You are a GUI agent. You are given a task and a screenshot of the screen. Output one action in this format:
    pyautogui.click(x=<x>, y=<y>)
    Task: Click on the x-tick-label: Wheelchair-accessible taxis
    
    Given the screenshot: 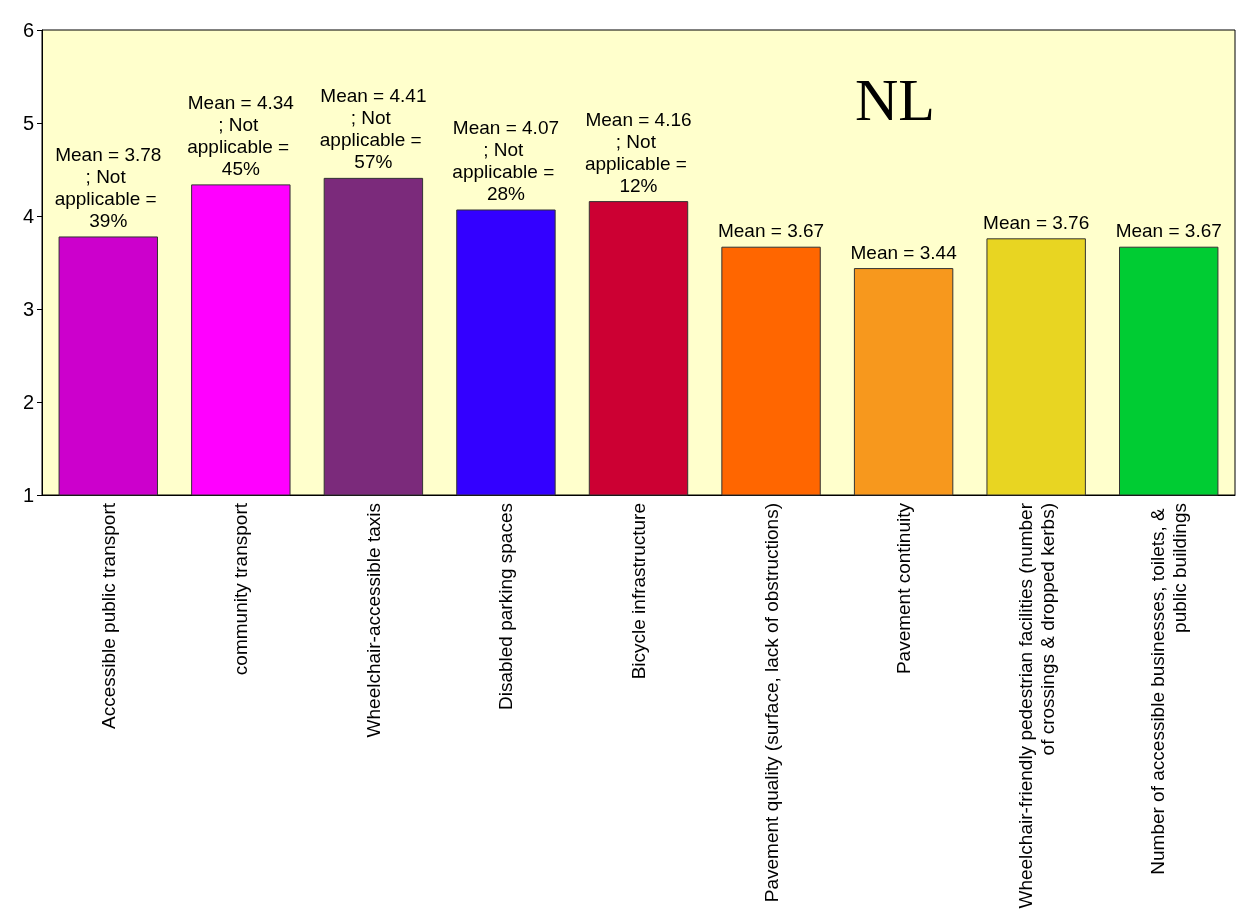 What is the action you would take?
    pyautogui.click(x=373, y=620)
    